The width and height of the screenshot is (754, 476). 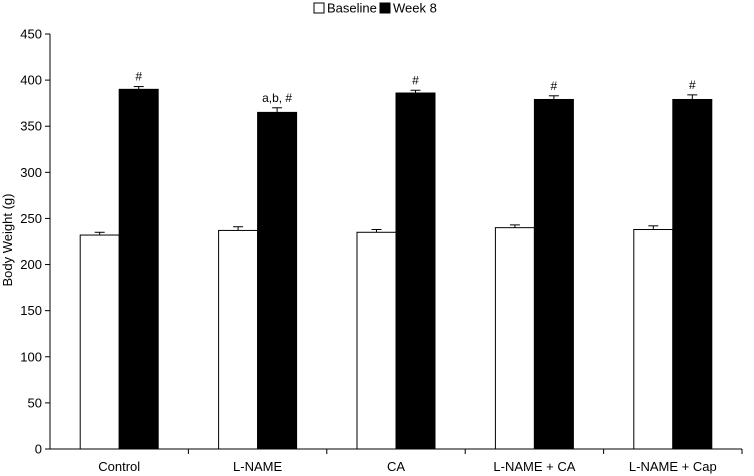 I want to click on y-tick-label: 400, so click(x=31, y=80).